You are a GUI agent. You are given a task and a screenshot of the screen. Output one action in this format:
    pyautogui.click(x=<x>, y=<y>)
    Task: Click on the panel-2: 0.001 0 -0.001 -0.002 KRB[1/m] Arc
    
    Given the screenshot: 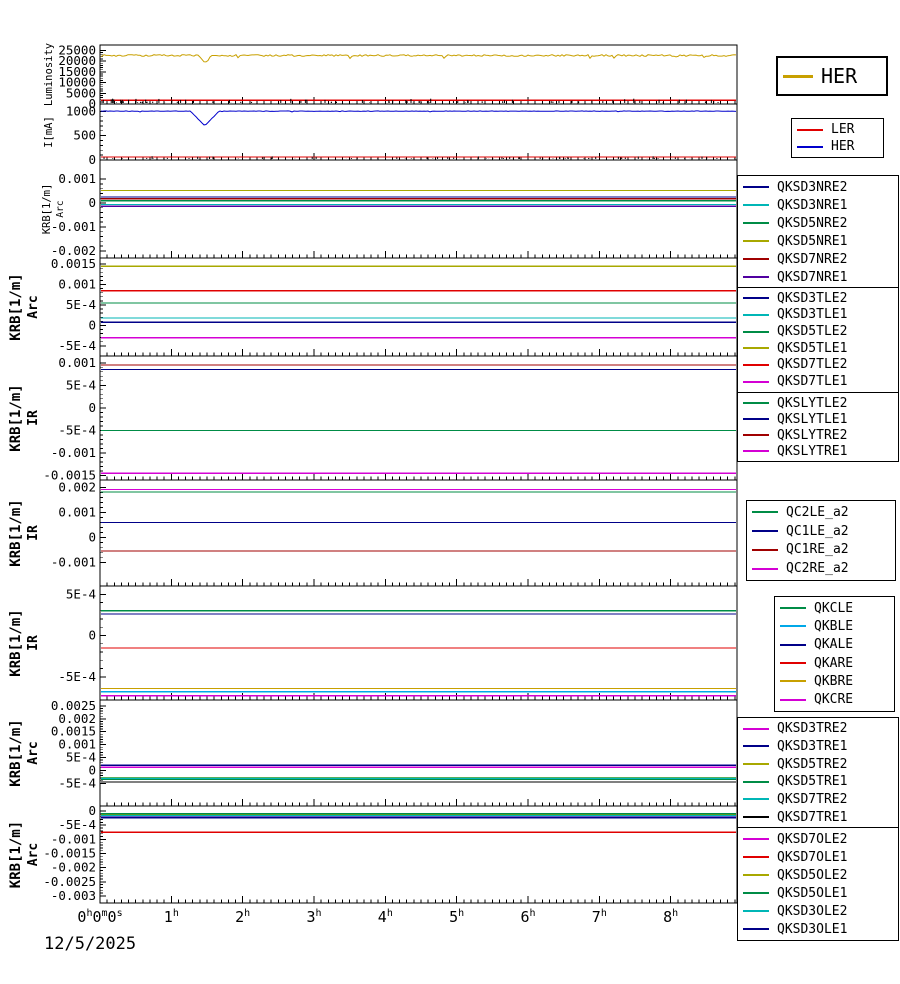 What is the action you would take?
    pyautogui.click(x=389, y=209)
    